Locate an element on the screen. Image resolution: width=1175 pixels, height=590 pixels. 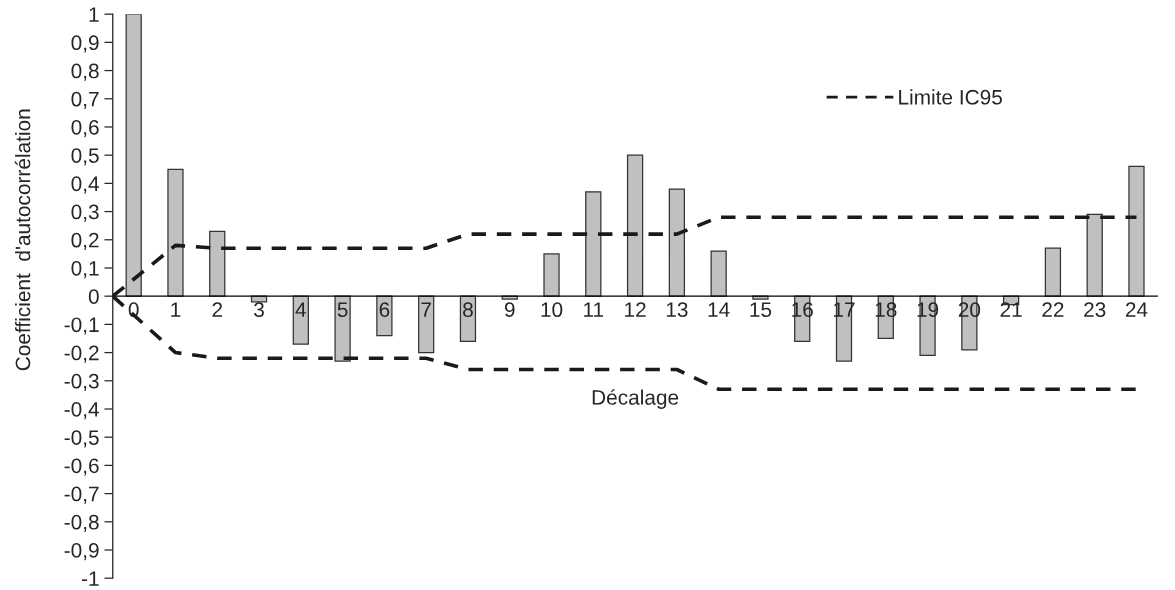
y-tick-label: 0,2 is located at coordinates (85, 241).